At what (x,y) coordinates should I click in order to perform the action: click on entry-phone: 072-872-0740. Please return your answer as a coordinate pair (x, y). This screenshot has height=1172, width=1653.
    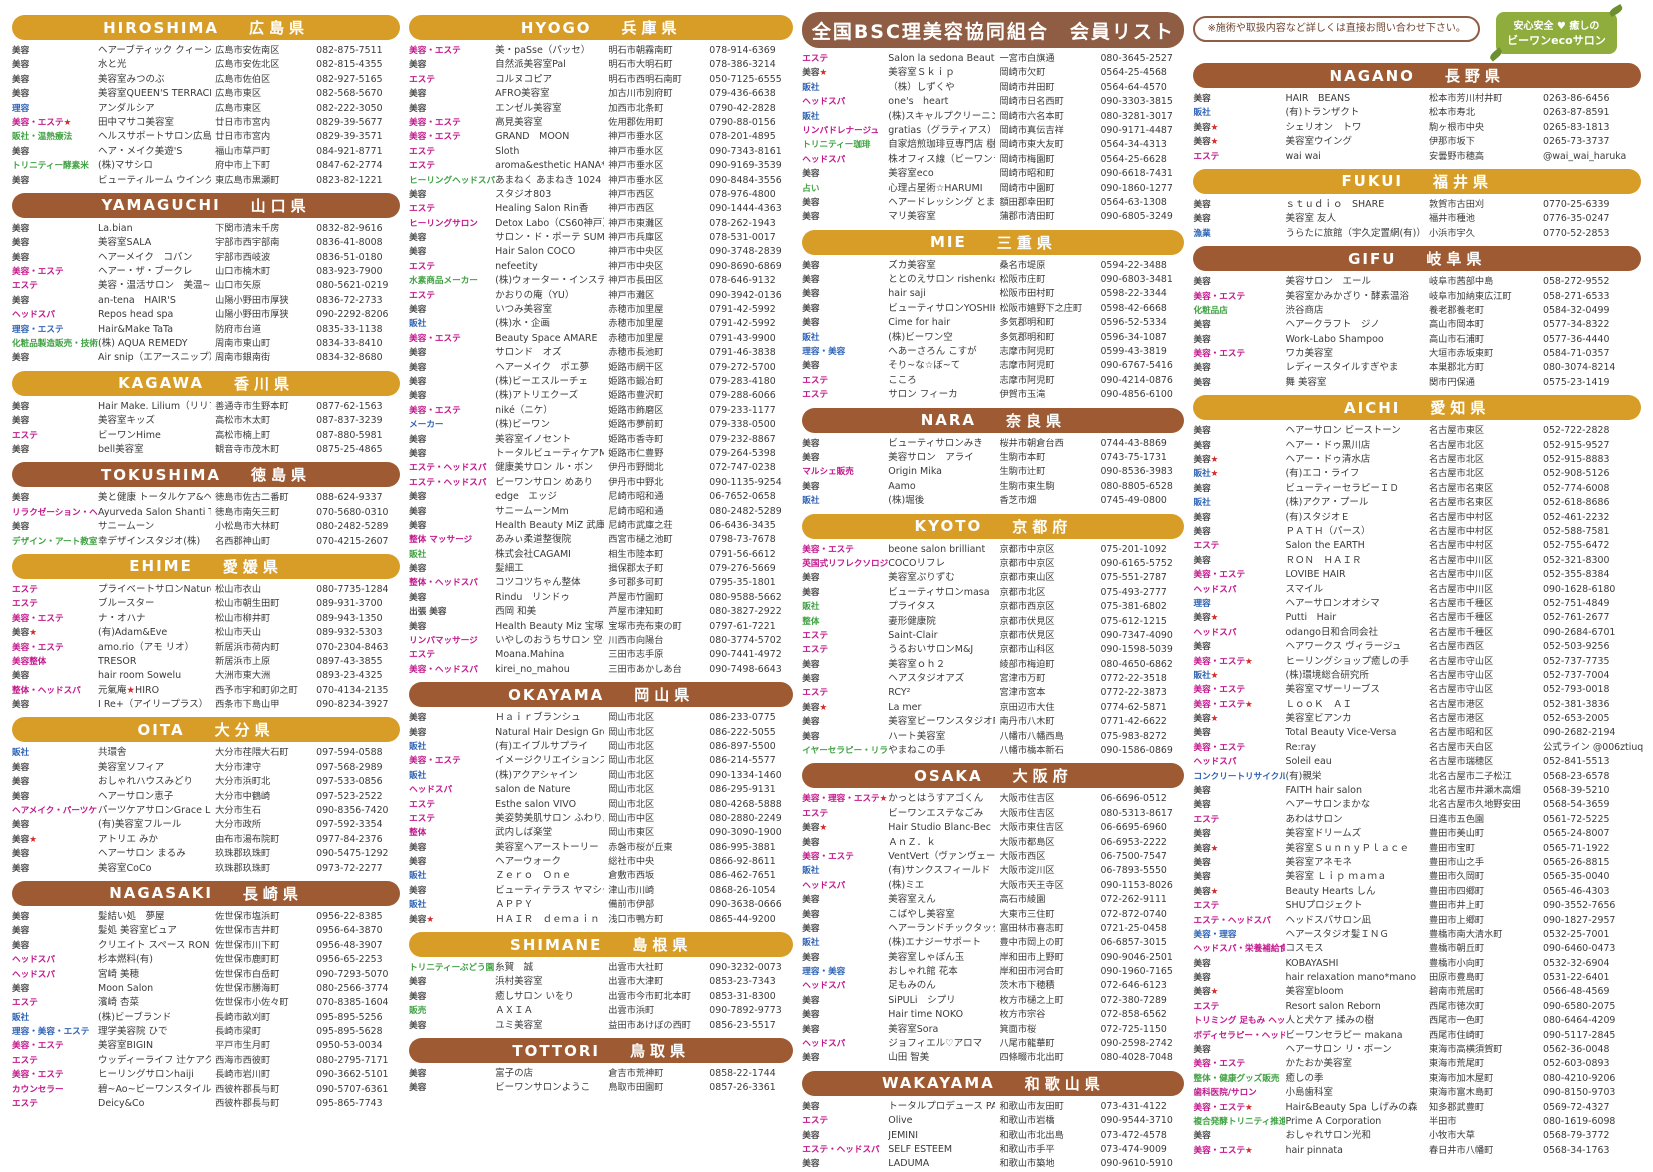
    Looking at the image, I should click on (1133, 914).